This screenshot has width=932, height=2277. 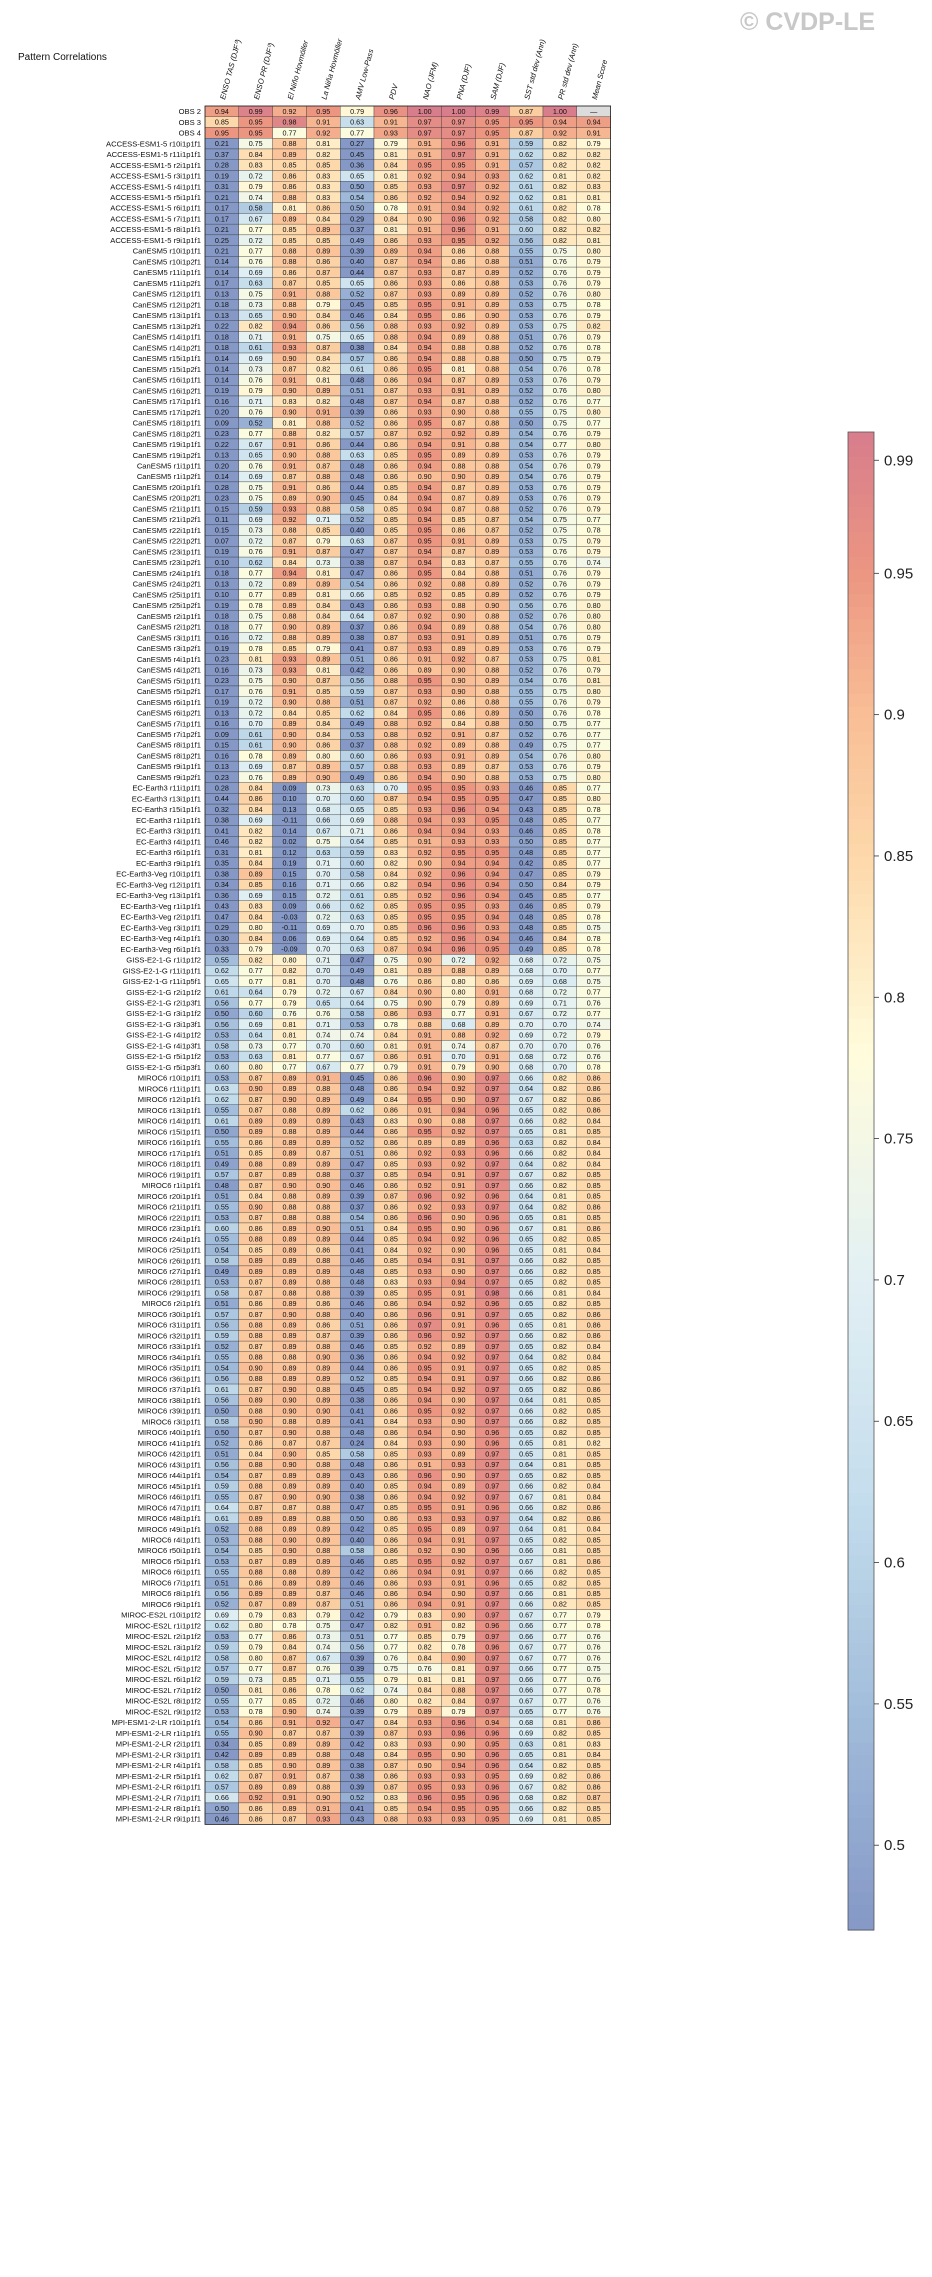 What do you see at coordinates (155, 186) in the screenshot?
I see `row-label: ACCESS-ESM1-5 r4i1p1f1` at bounding box center [155, 186].